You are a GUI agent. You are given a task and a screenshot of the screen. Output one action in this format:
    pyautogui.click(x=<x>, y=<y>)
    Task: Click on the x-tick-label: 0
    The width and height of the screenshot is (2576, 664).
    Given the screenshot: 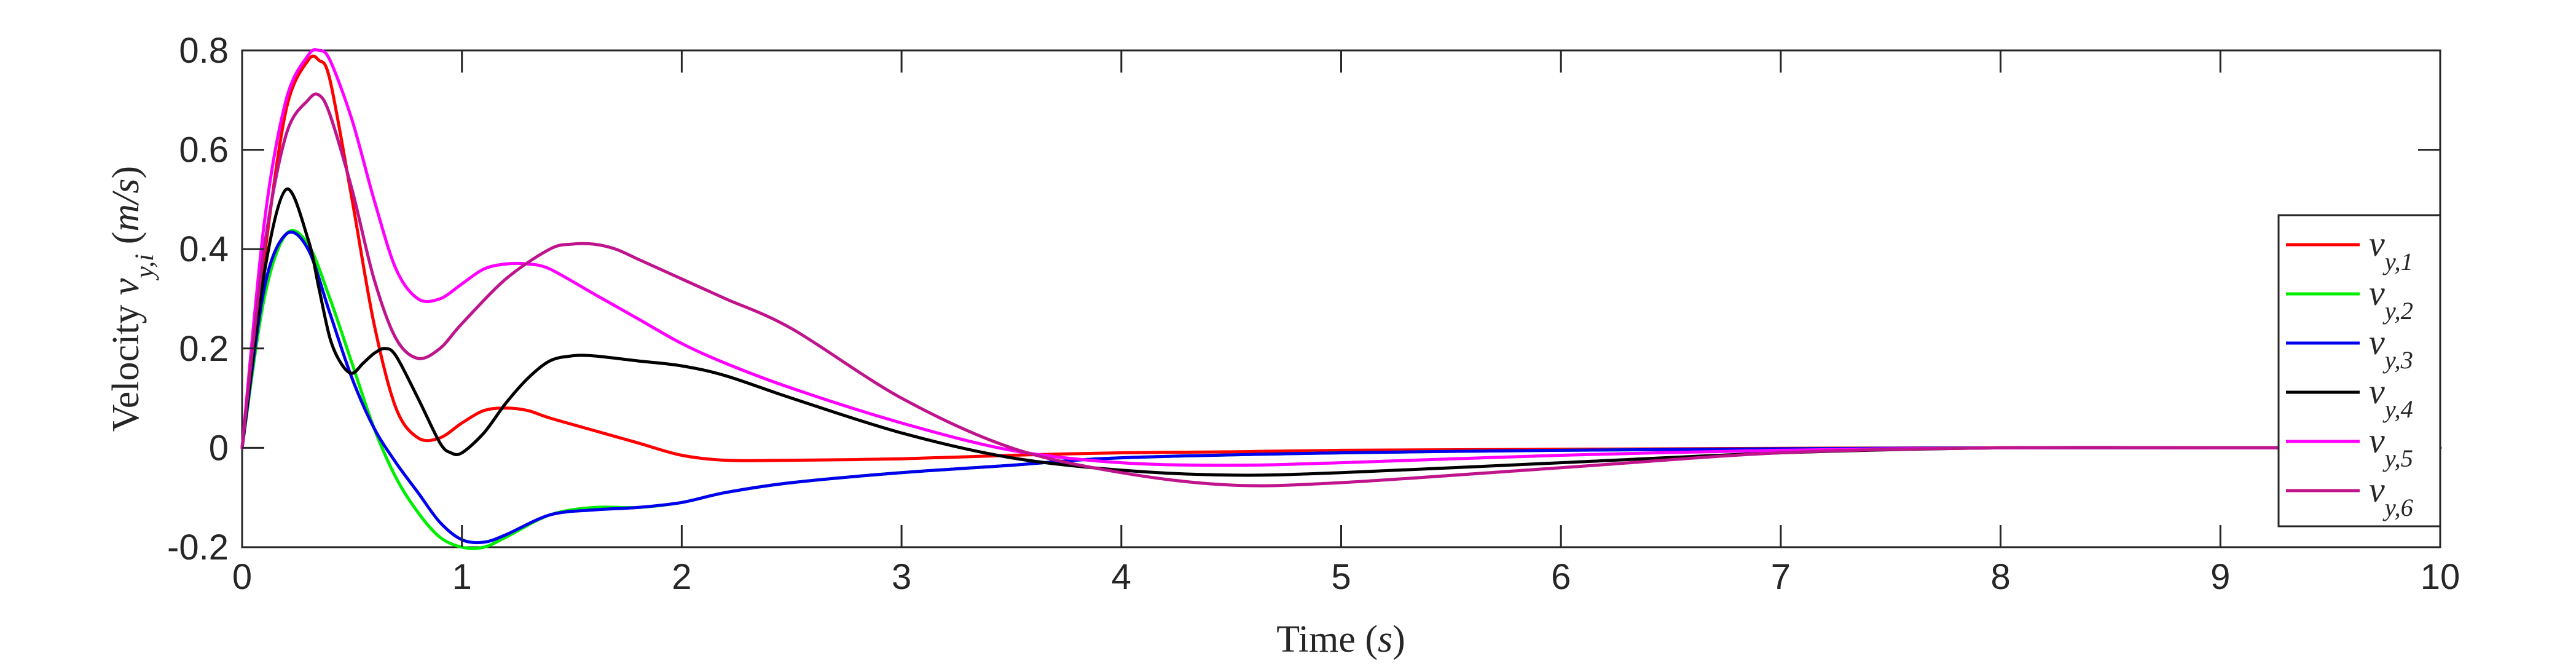 What is the action you would take?
    pyautogui.click(x=242, y=577)
    